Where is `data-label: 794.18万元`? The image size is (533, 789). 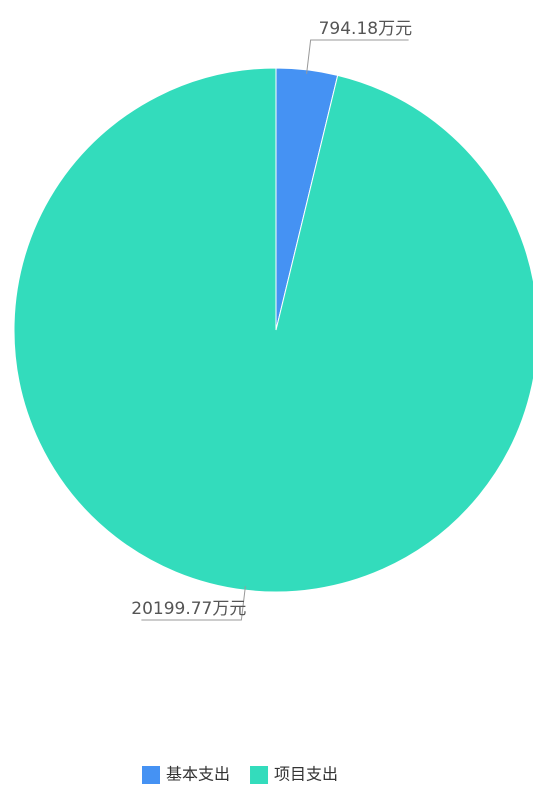
data-label: 794.18万元 is located at coordinates (365, 29).